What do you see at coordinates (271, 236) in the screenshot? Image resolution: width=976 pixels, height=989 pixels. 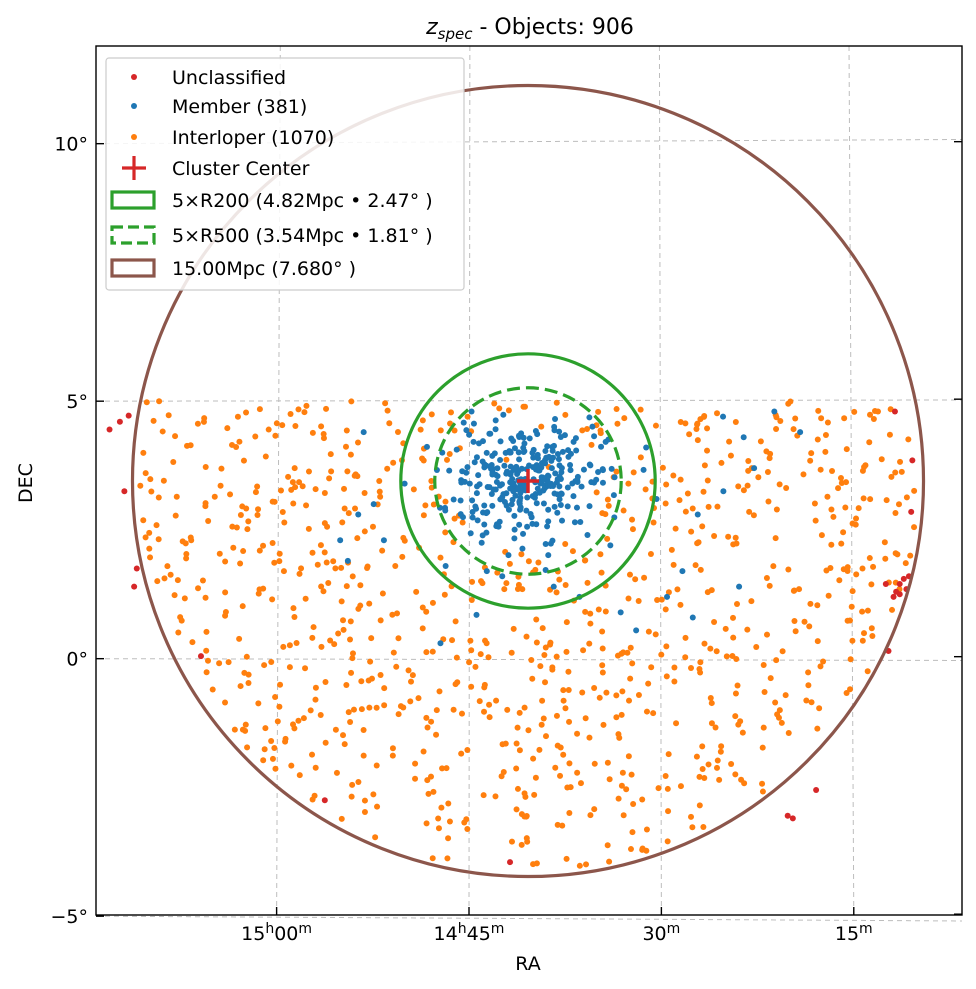 I see `legend-r500: 5×R500 (3.54Mpc • 1.81° )` at bounding box center [271, 236].